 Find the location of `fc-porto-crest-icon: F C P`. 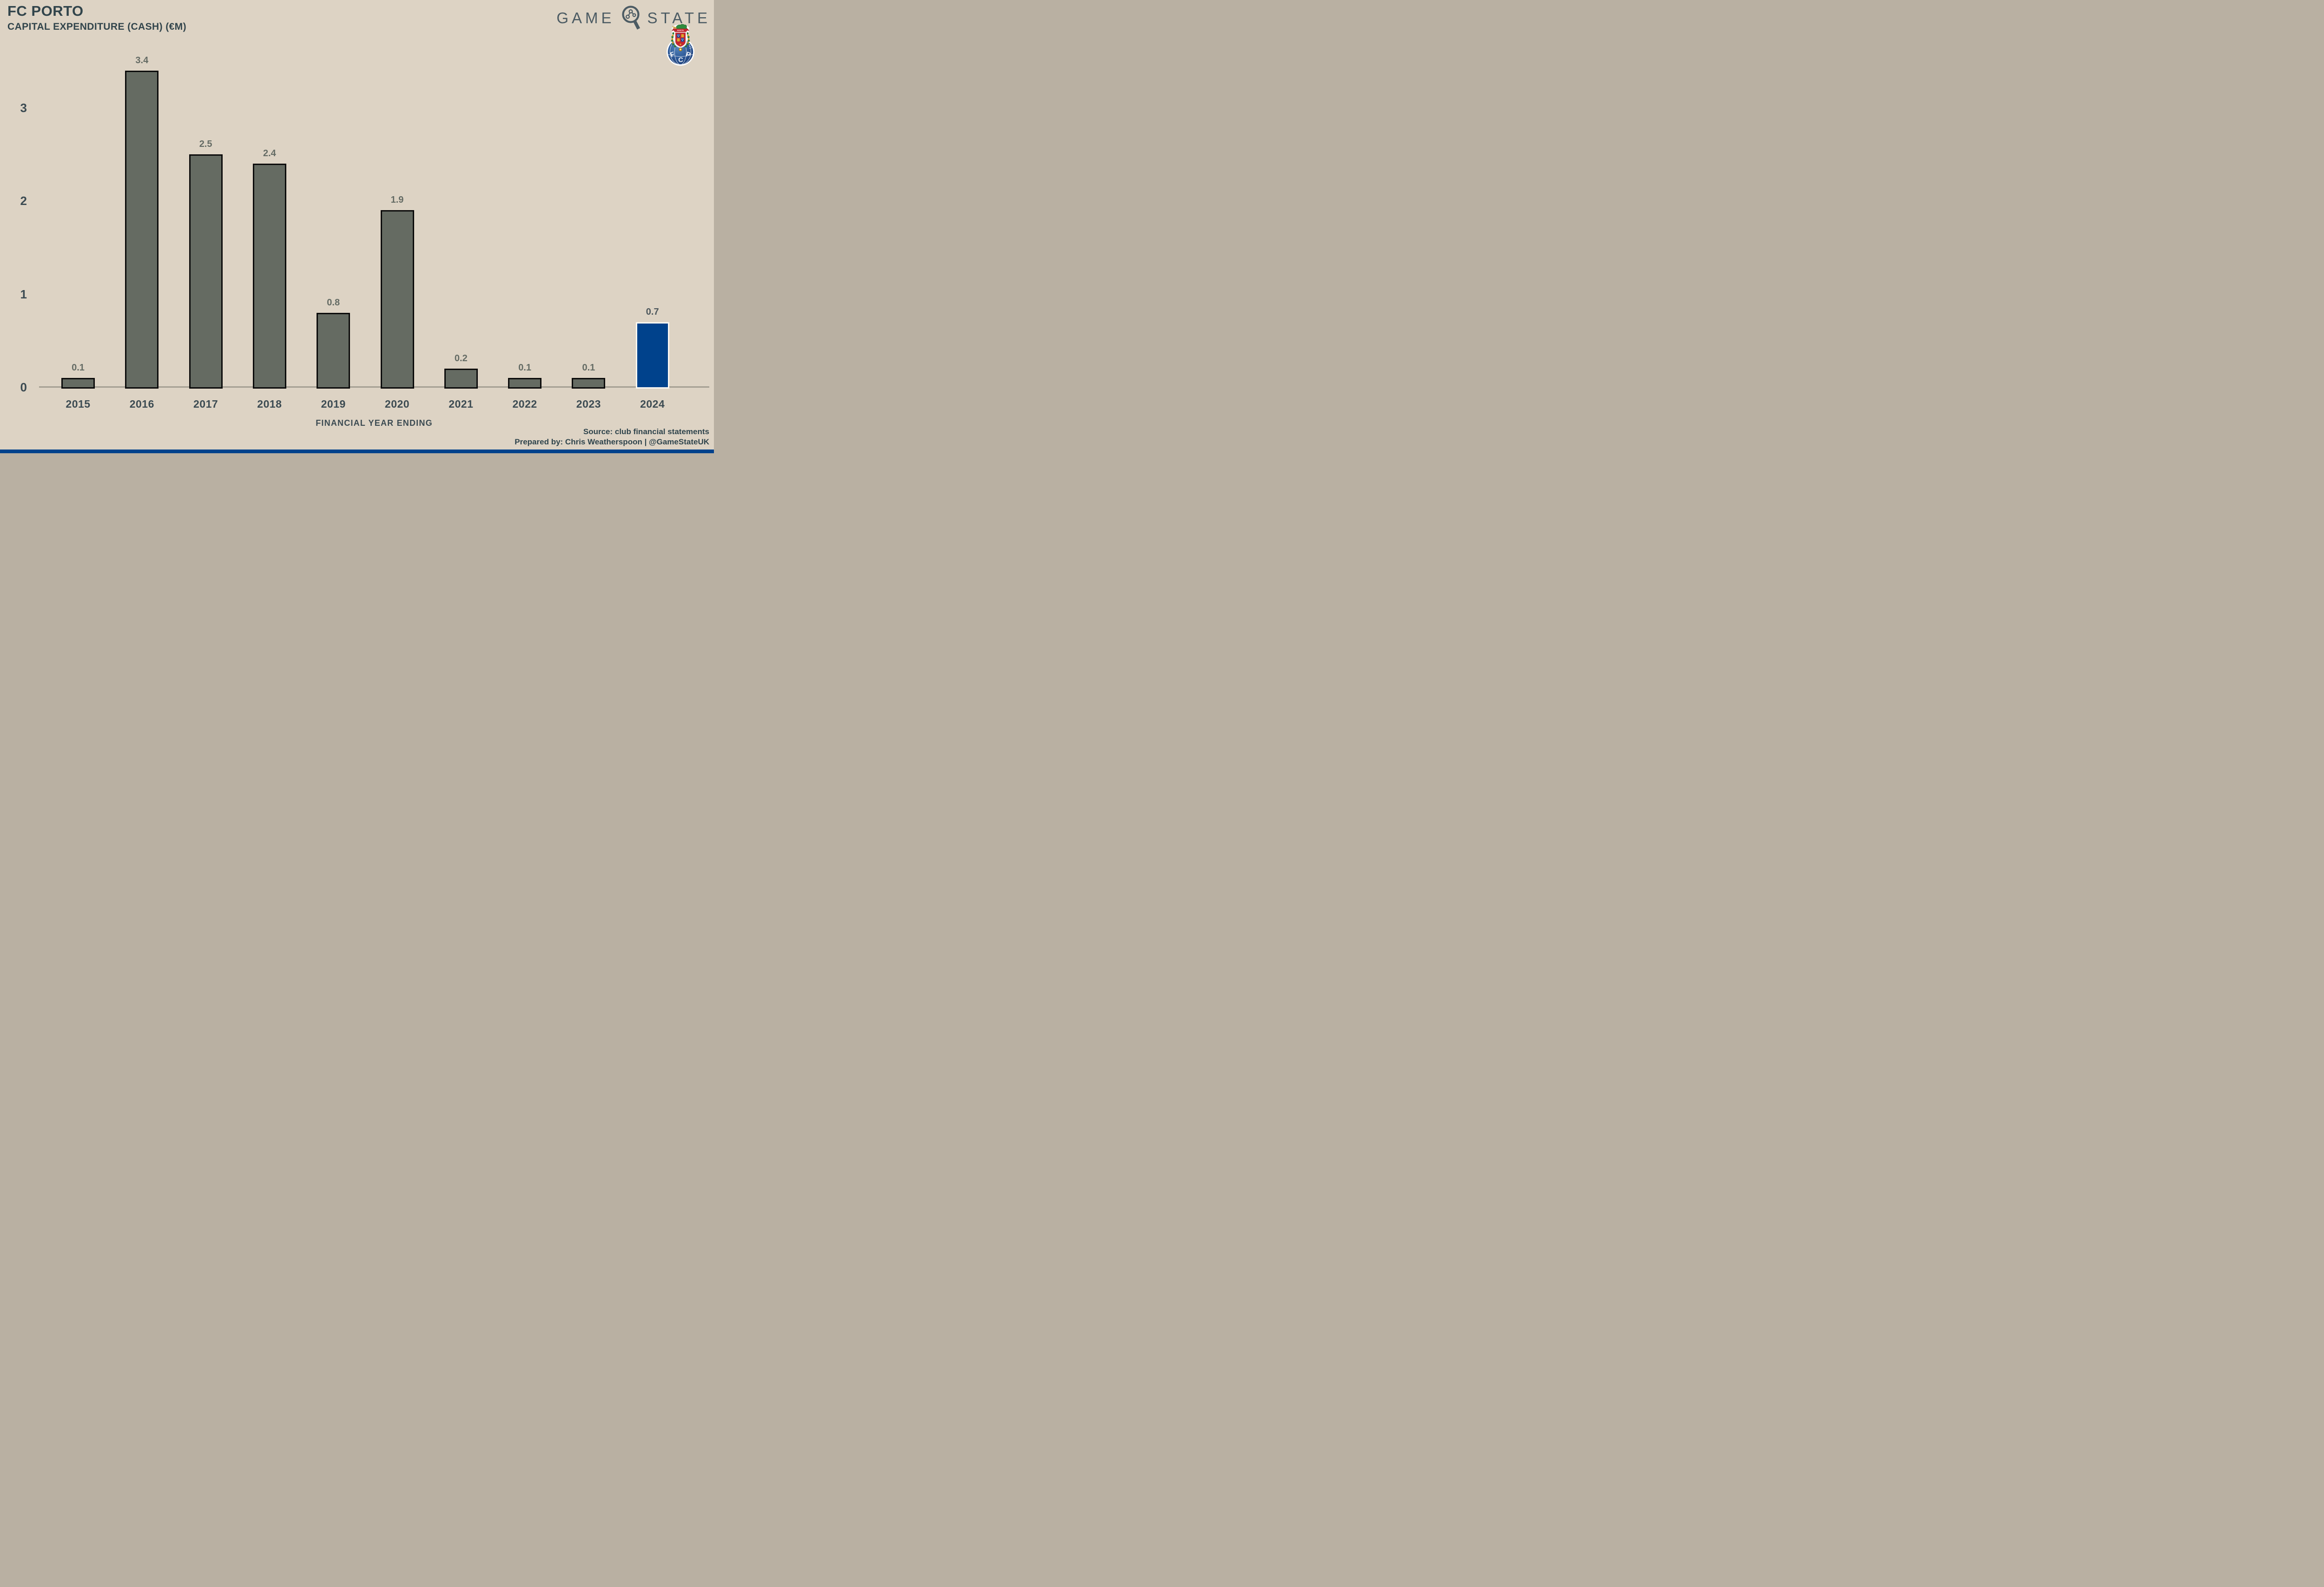

fc-porto-crest-icon: F C P is located at coordinates (680, 45).